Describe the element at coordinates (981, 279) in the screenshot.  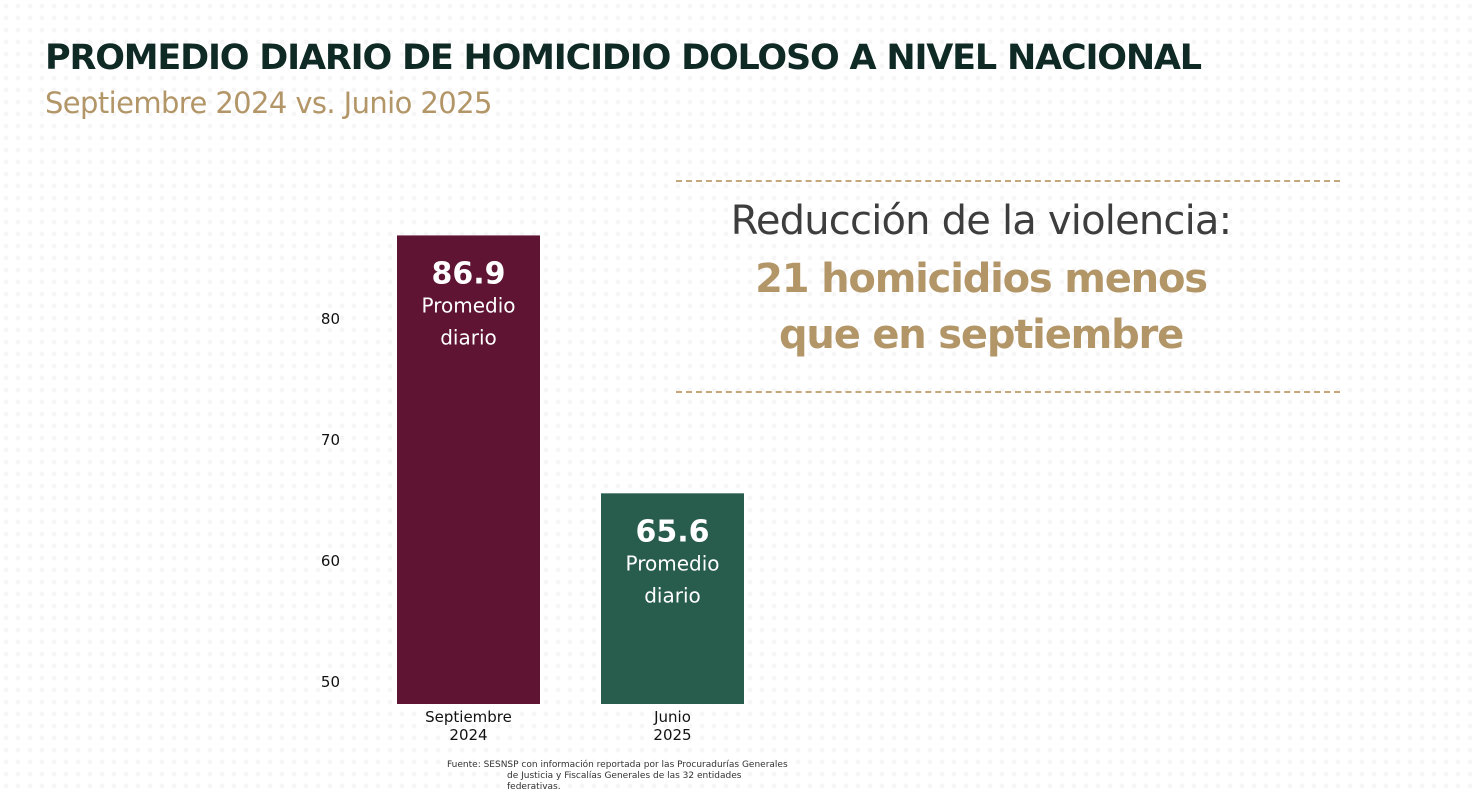
I see `callout-highlight-line-1: 21 homicidios menos` at that location.